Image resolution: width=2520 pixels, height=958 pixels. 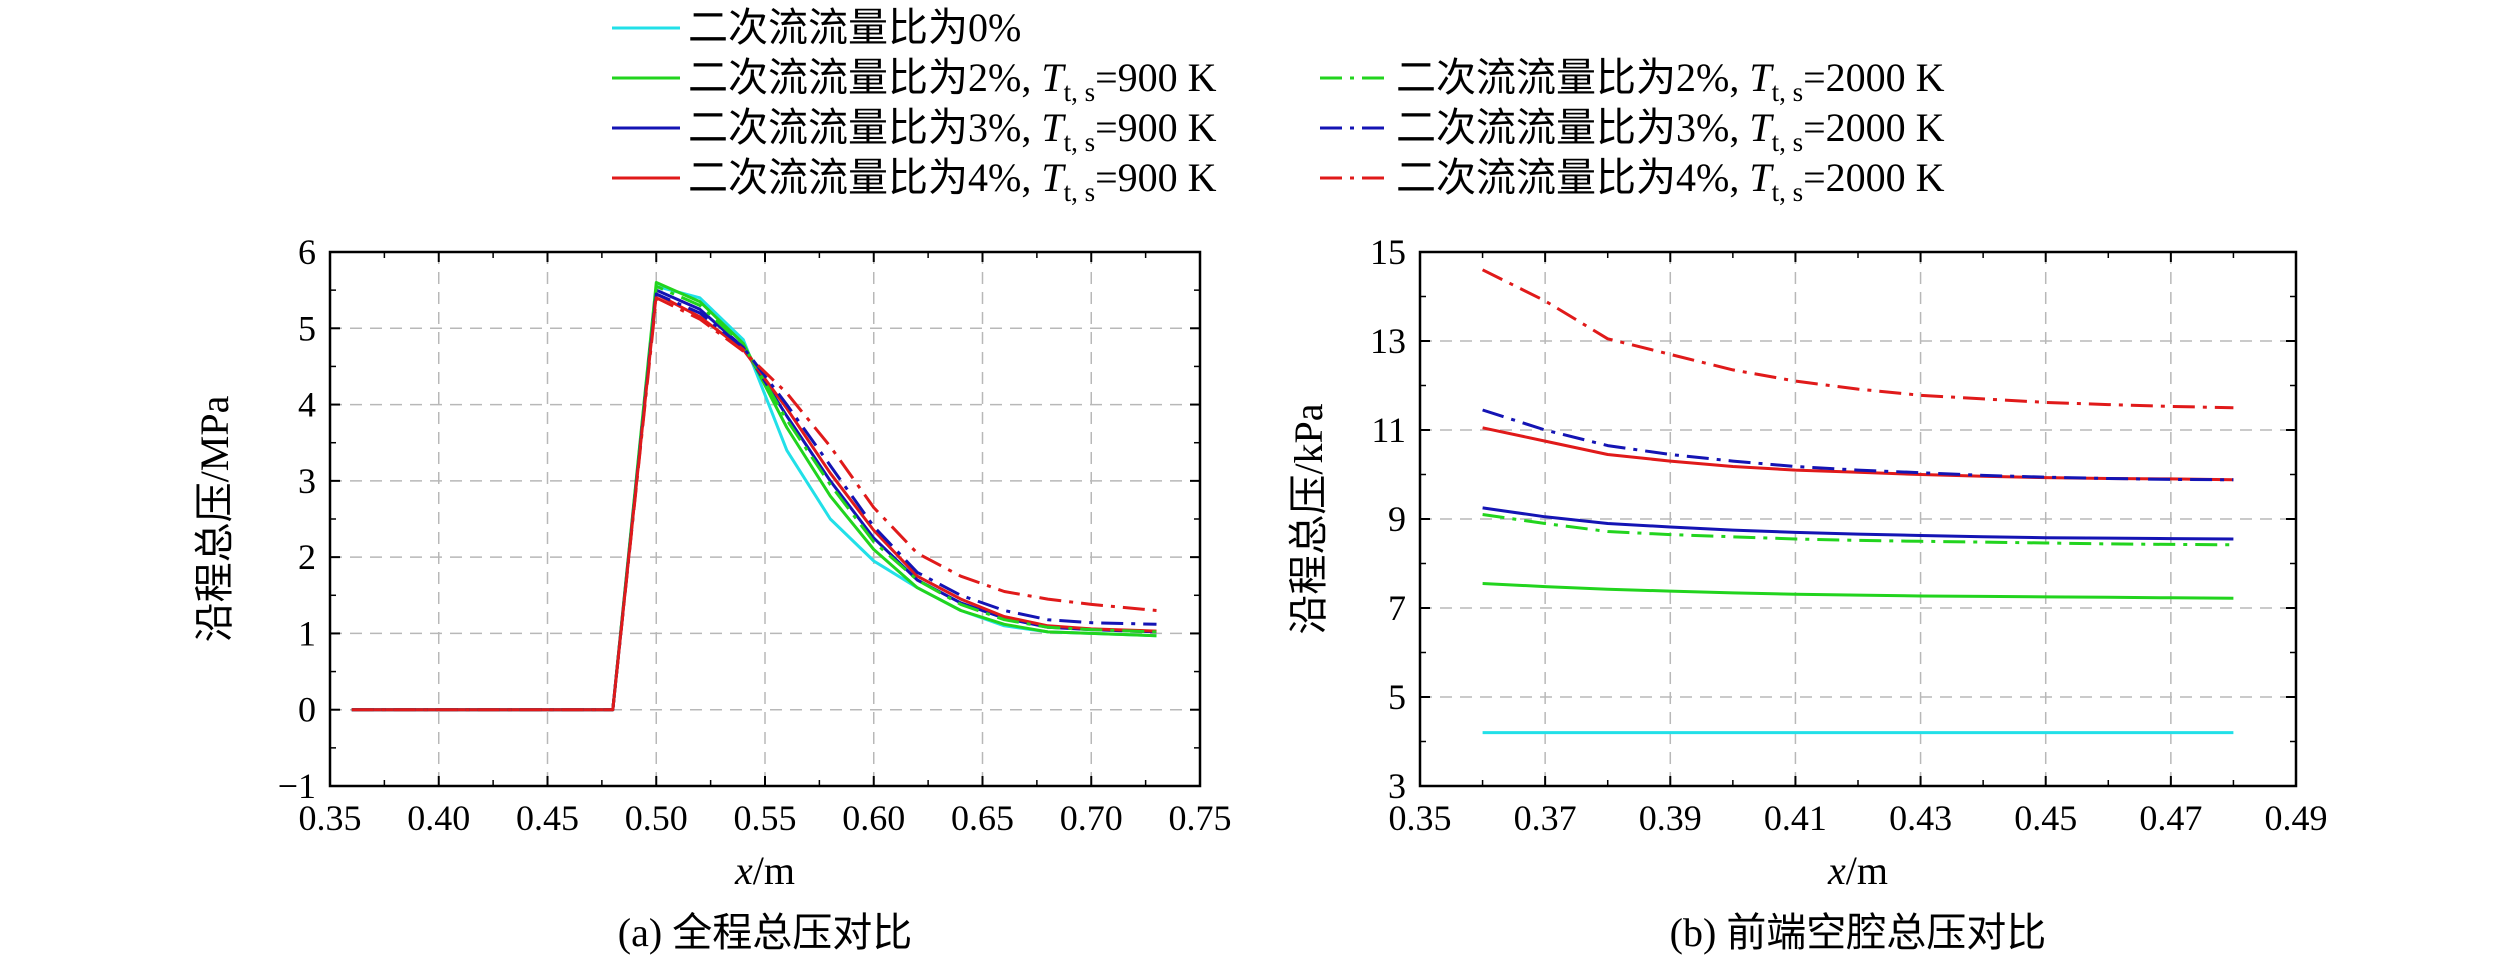 What do you see at coordinates (982, 818) in the screenshot?
I see `x-tick-label: 0.65` at bounding box center [982, 818].